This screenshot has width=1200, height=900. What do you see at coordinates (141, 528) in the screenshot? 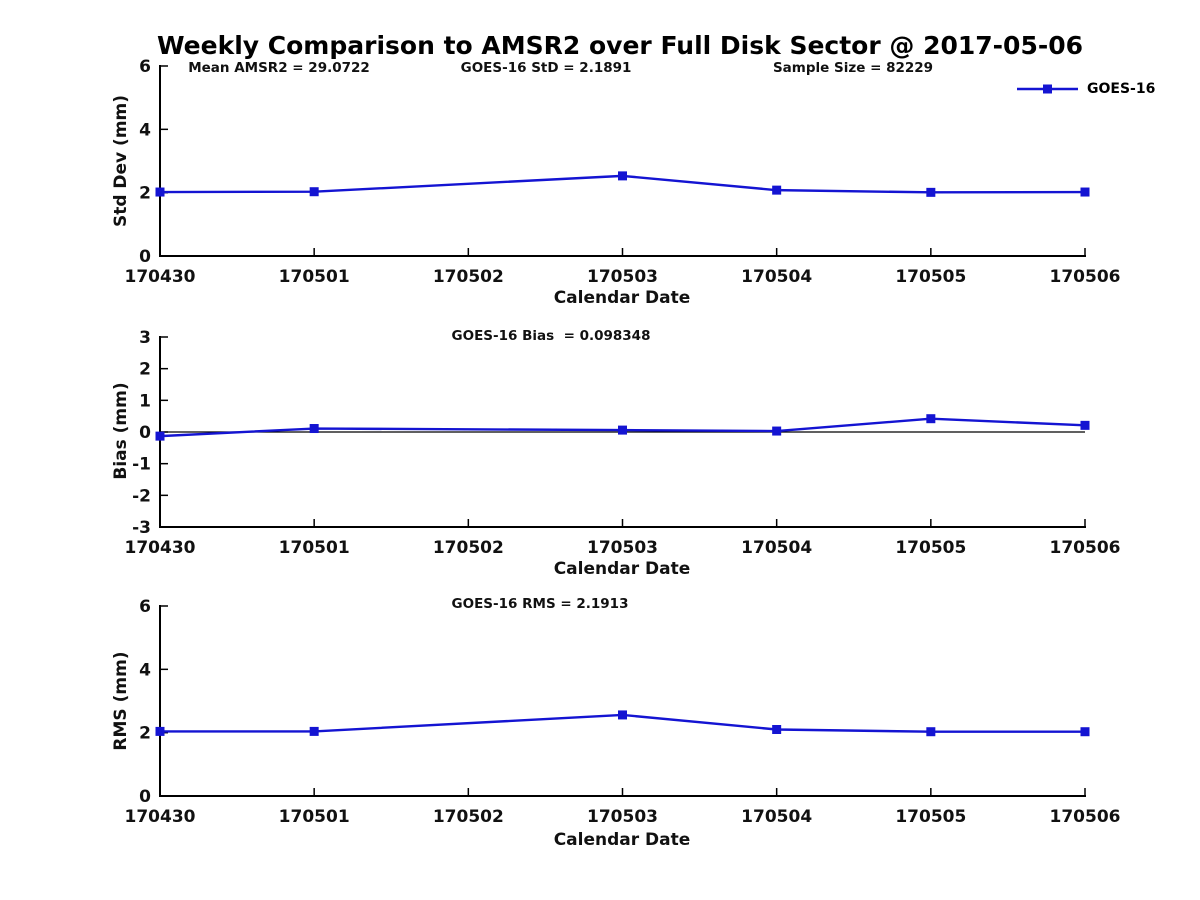
I see `y-tick-label: -3` at bounding box center [141, 528].